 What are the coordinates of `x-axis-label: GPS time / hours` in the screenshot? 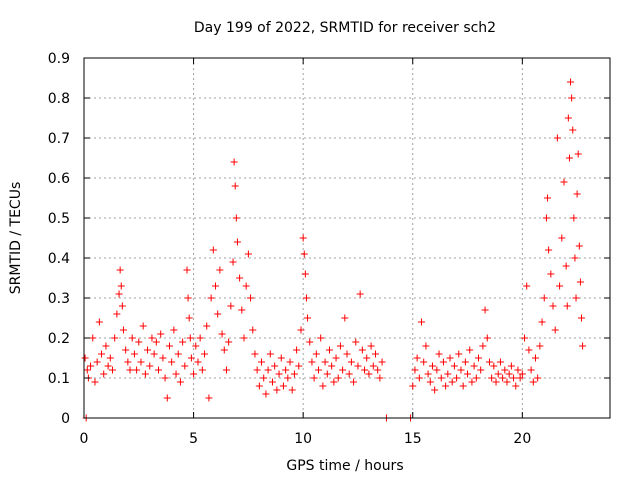 It's located at (344, 466).